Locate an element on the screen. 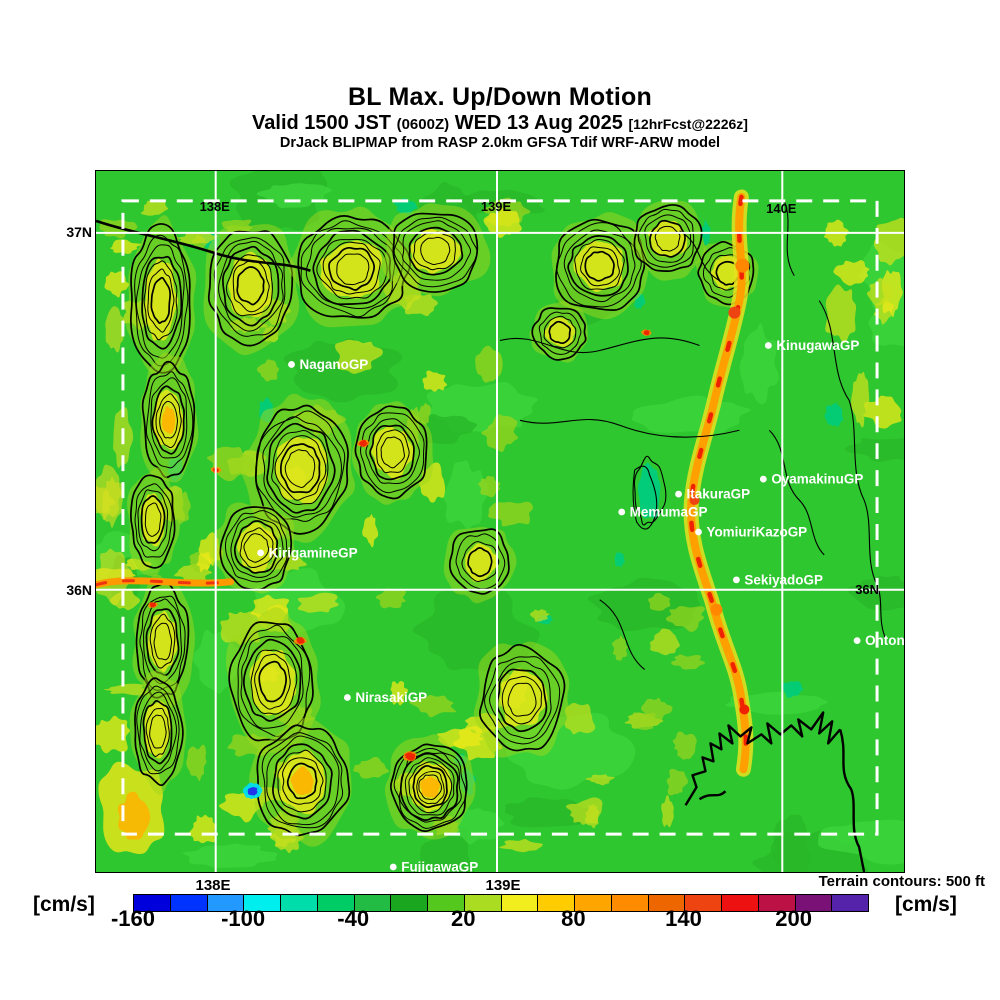  site-label: NaganoGP is located at coordinates (333, 364).